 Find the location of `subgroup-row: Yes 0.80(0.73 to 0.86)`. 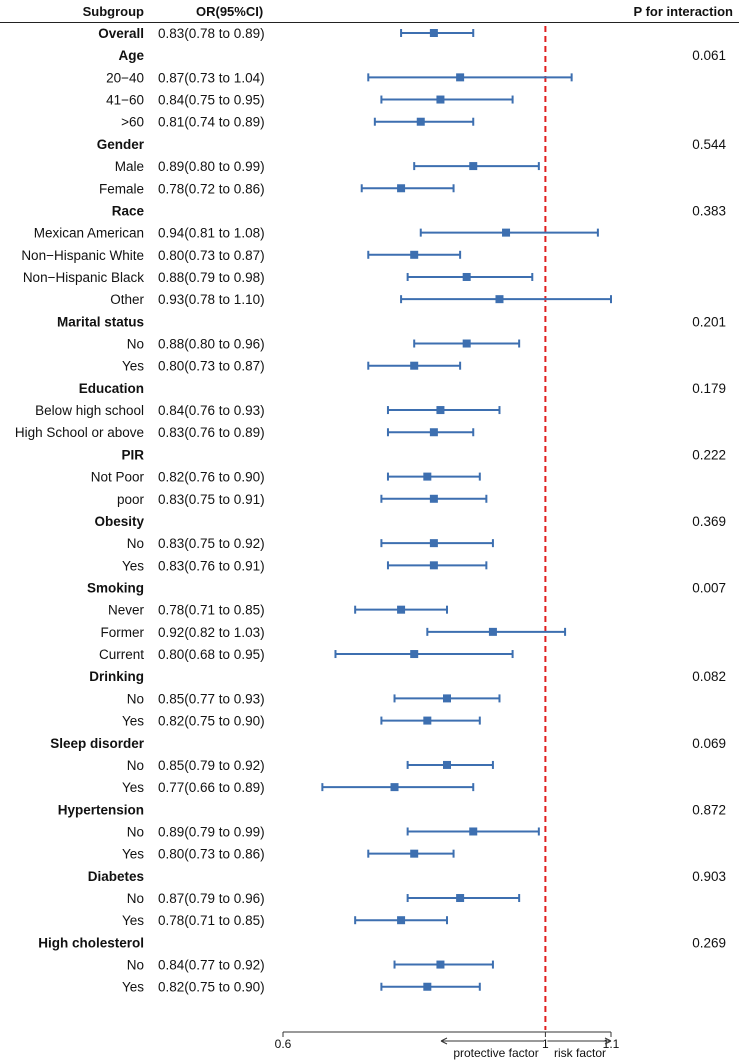

subgroup-row: Yes 0.80(0.73 to 0.86) is located at coordinates (193, 854).